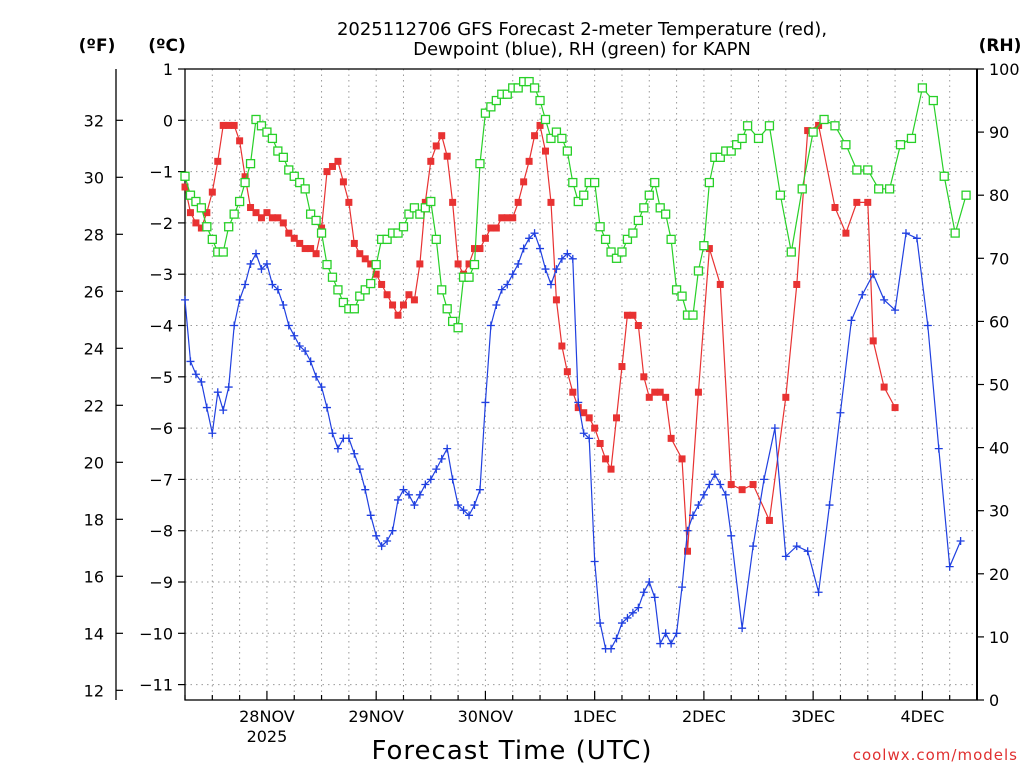 The image size is (1024, 768). I want to click on x-axis-label: Forecast Time (UTC), so click(511, 751).